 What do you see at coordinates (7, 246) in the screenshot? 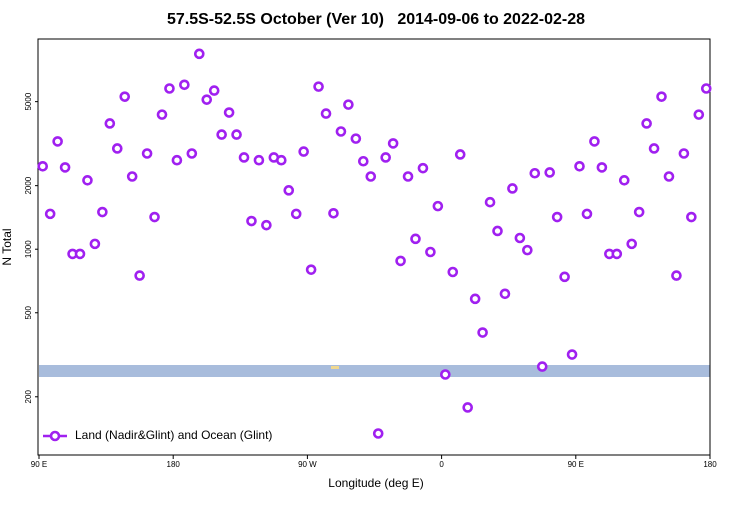
I see `y-axis-label: N Total` at bounding box center [7, 246].